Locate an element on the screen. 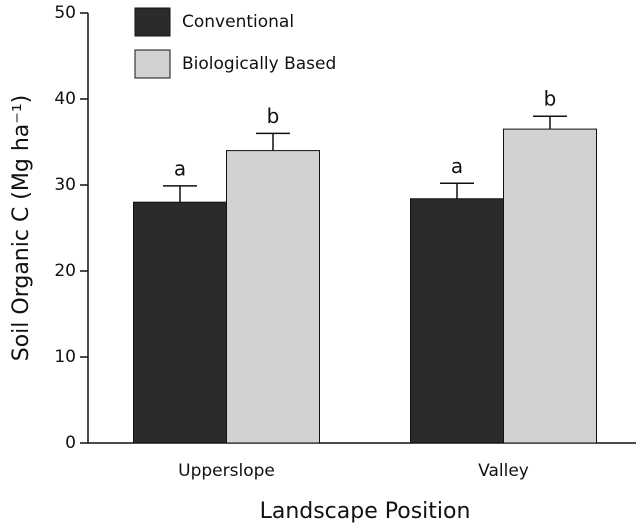 The image size is (638, 531). legend-label: Biologically Based is located at coordinates (259, 64).